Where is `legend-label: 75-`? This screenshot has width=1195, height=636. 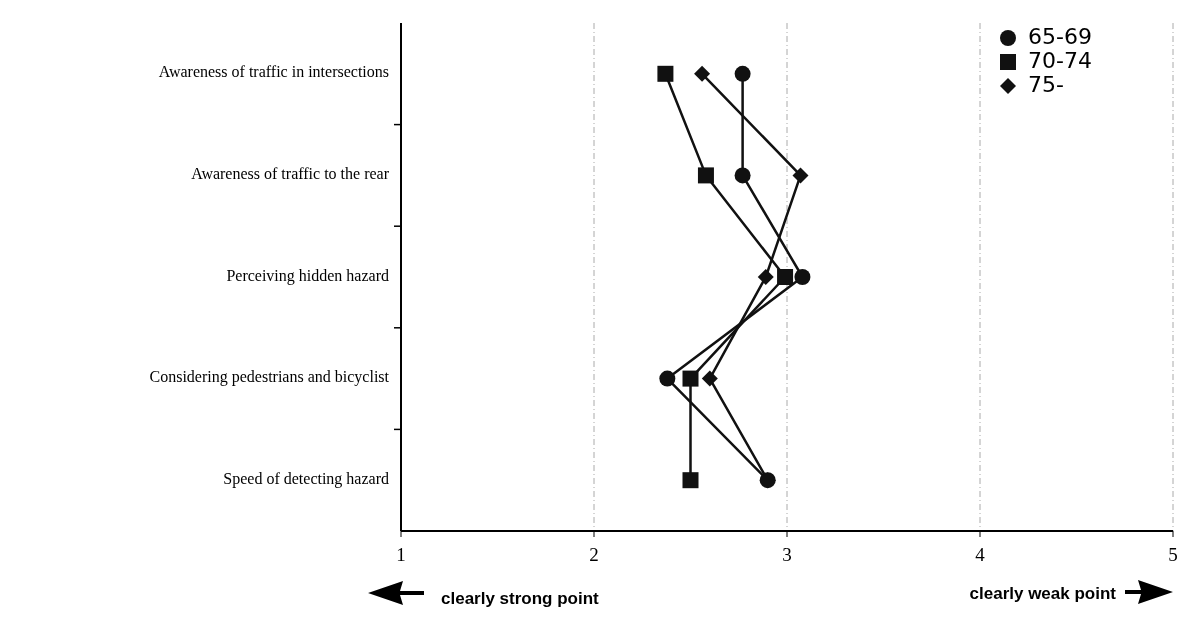 legend-label: 75- is located at coordinates (1046, 84).